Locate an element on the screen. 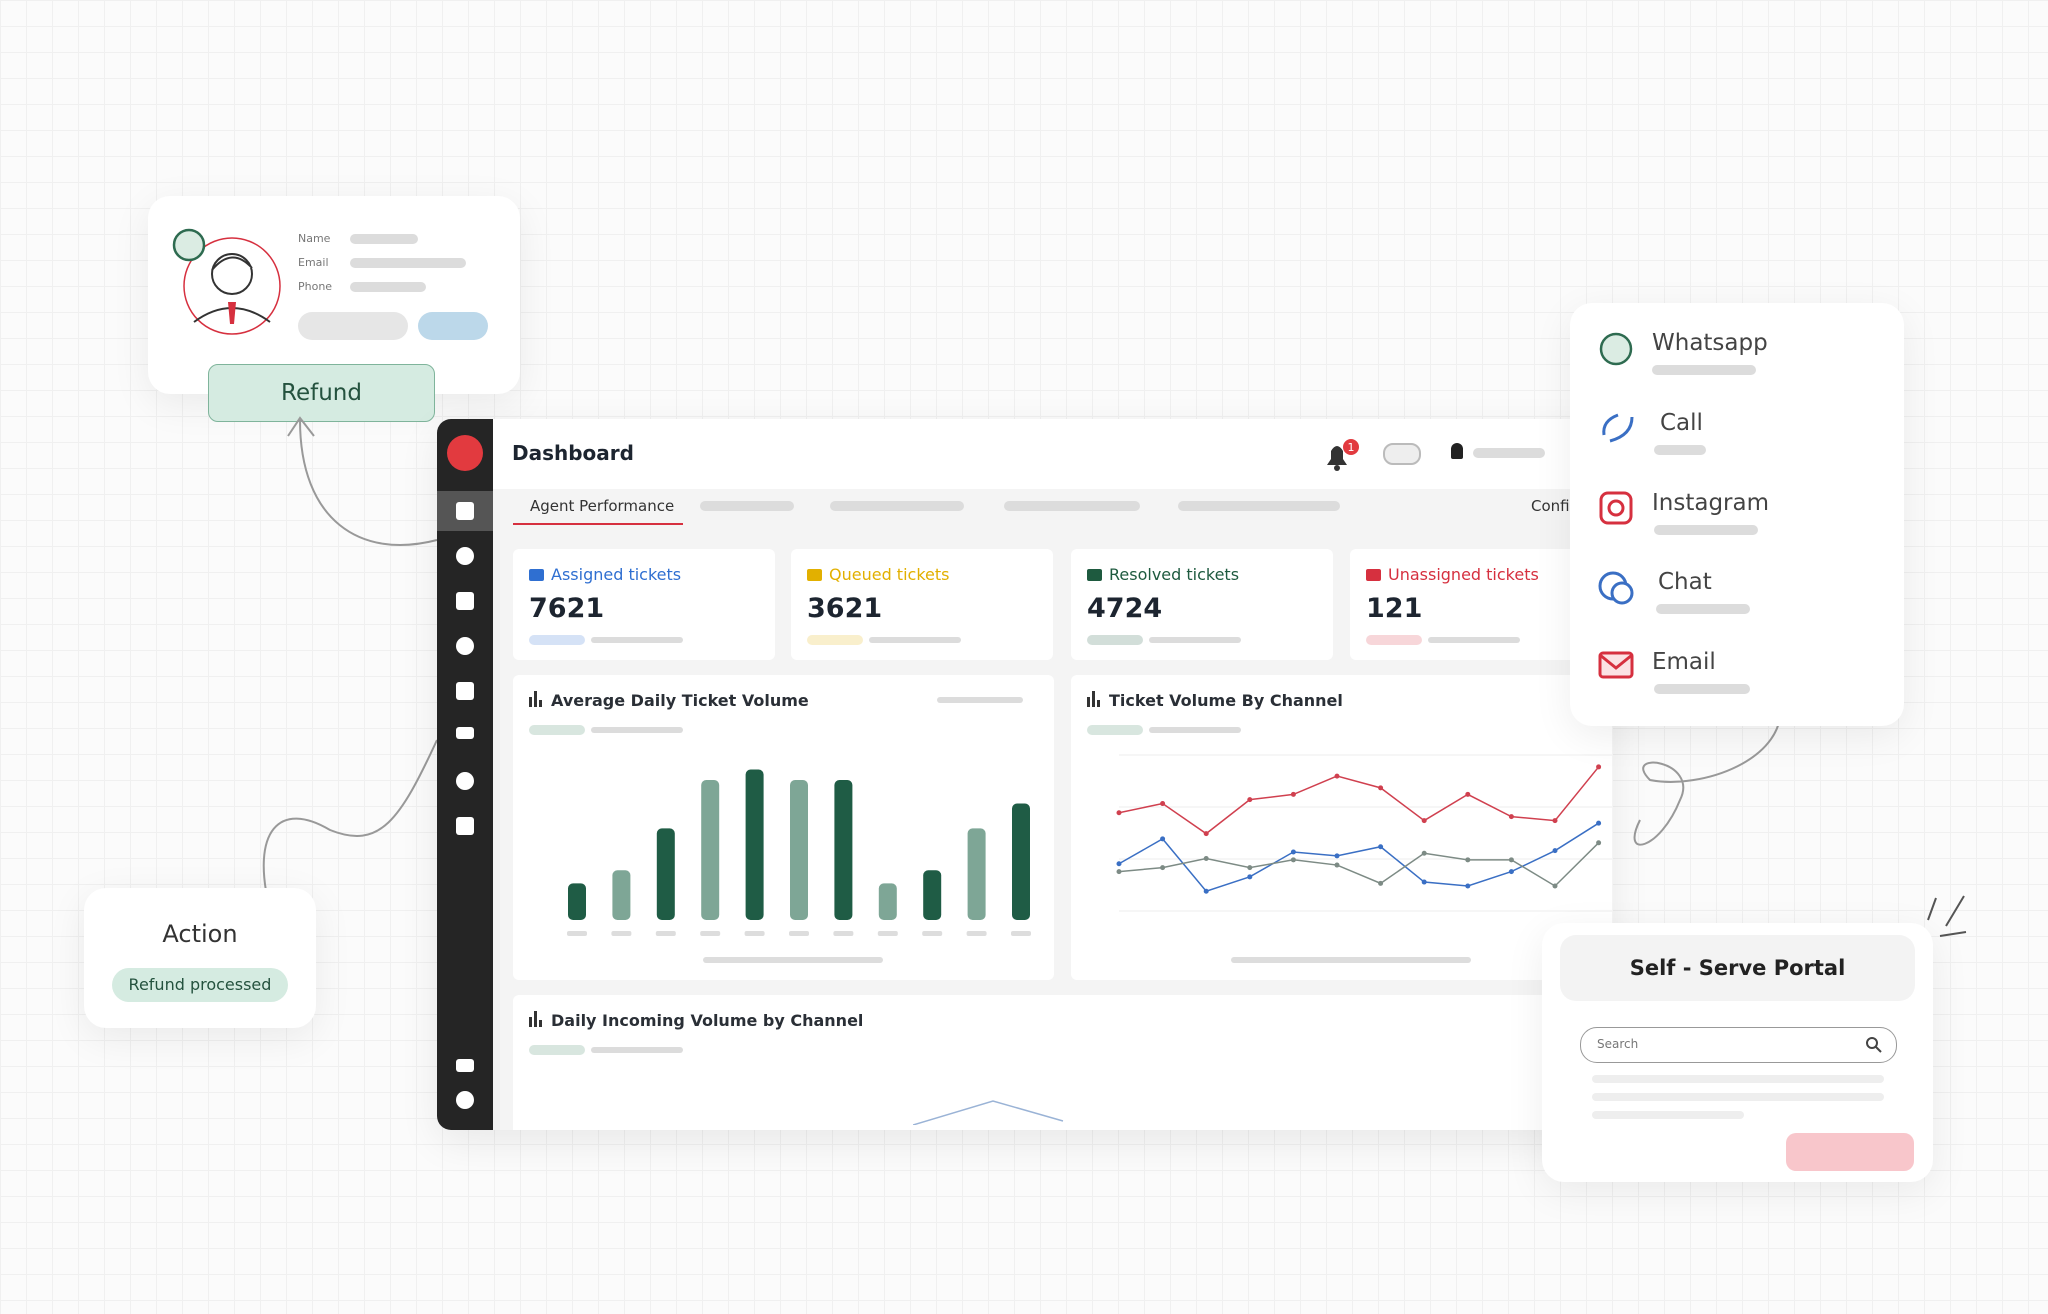  channel-name: Whatsapp is located at coordinates (1710, 343).